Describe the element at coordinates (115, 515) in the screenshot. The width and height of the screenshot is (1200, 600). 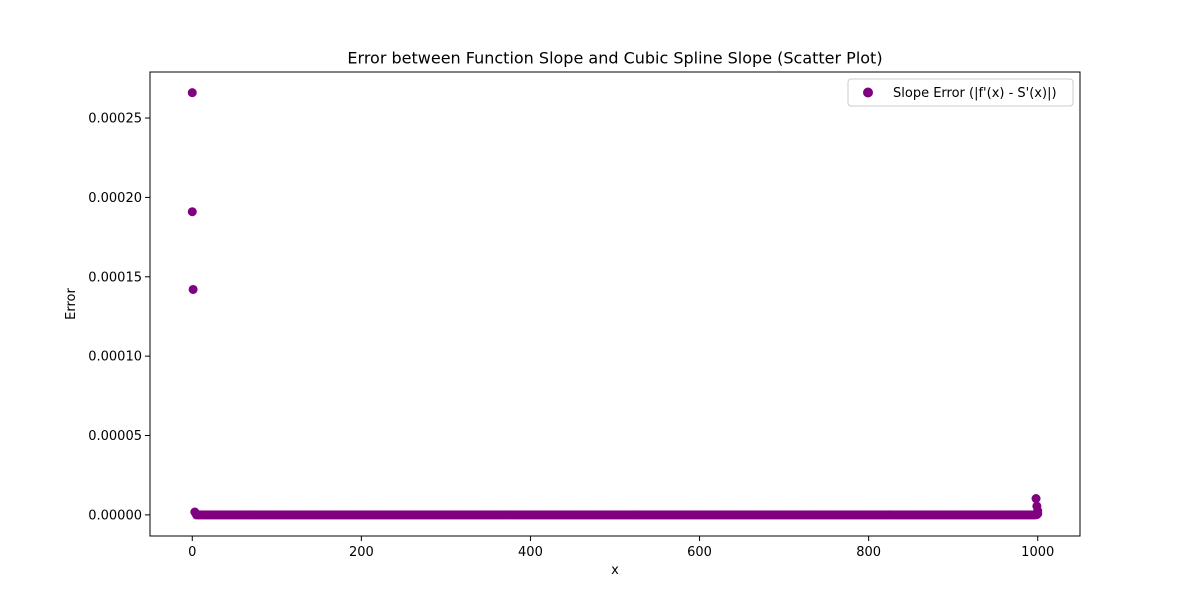
I see `y-tick-label: 0.00000` at that location.